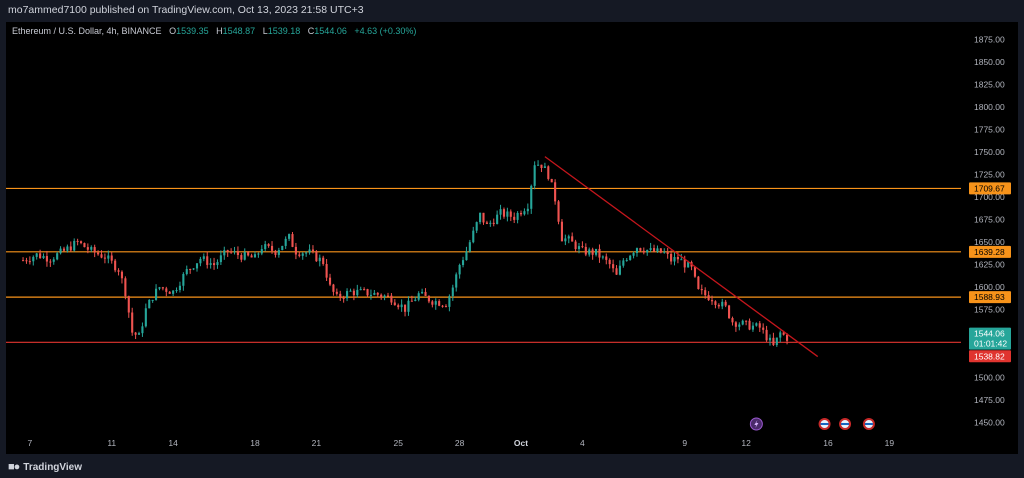  Describe the element at coordinates (989, 334) in the screenshot. I see `current-price-text: 1544.06` at that location.